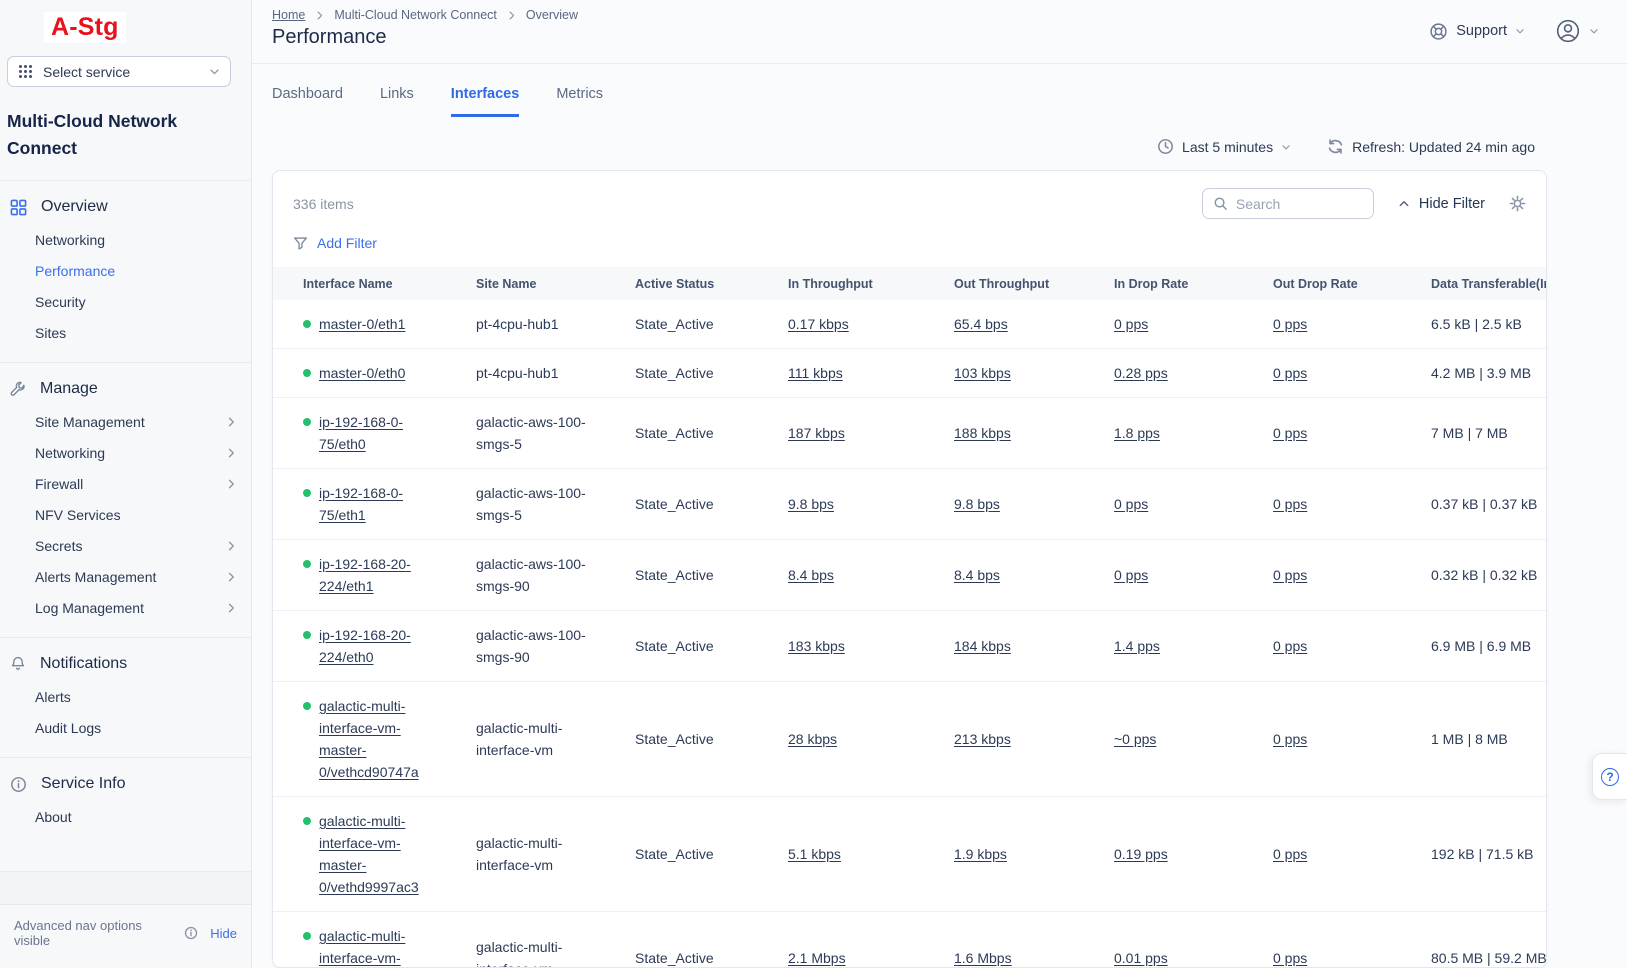  I want to click on tab-dashboard: Dashboard, so click(307, 94).